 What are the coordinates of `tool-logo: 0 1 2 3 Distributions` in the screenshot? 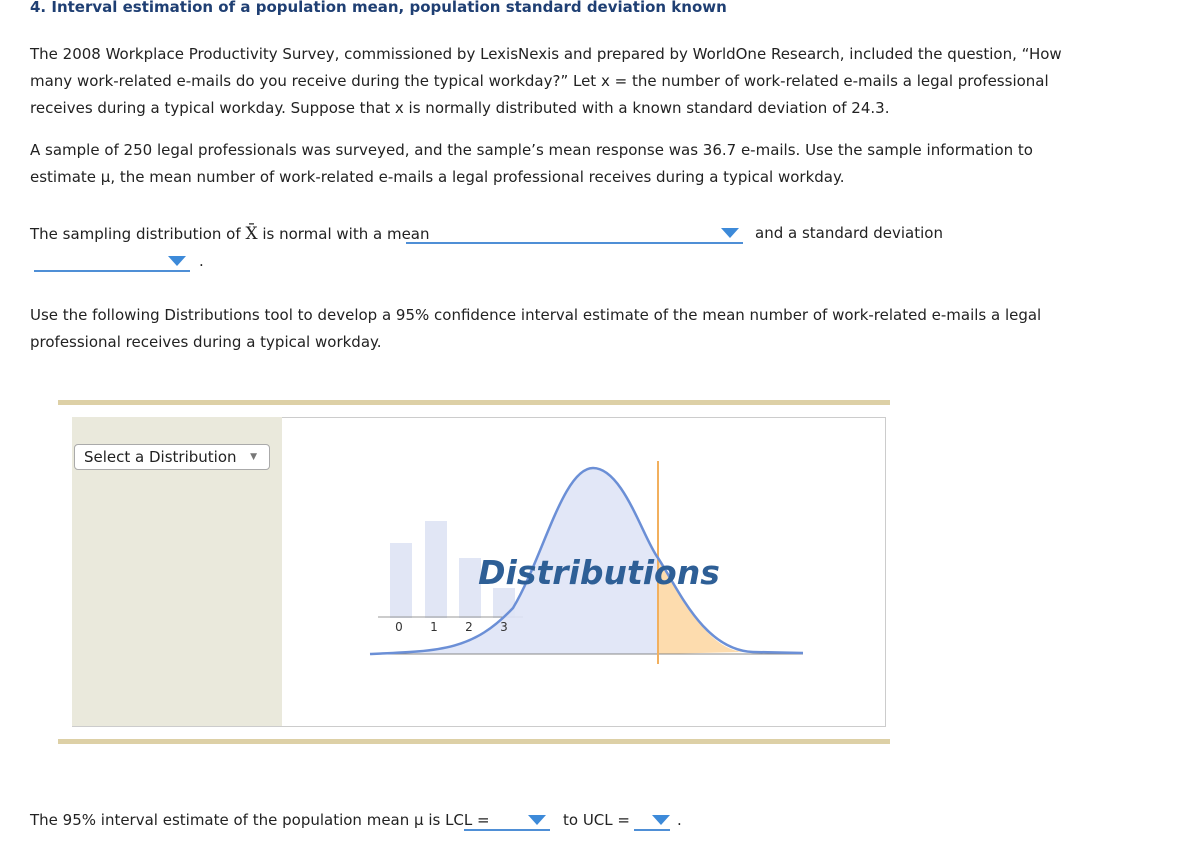 It's located at (586, 562).